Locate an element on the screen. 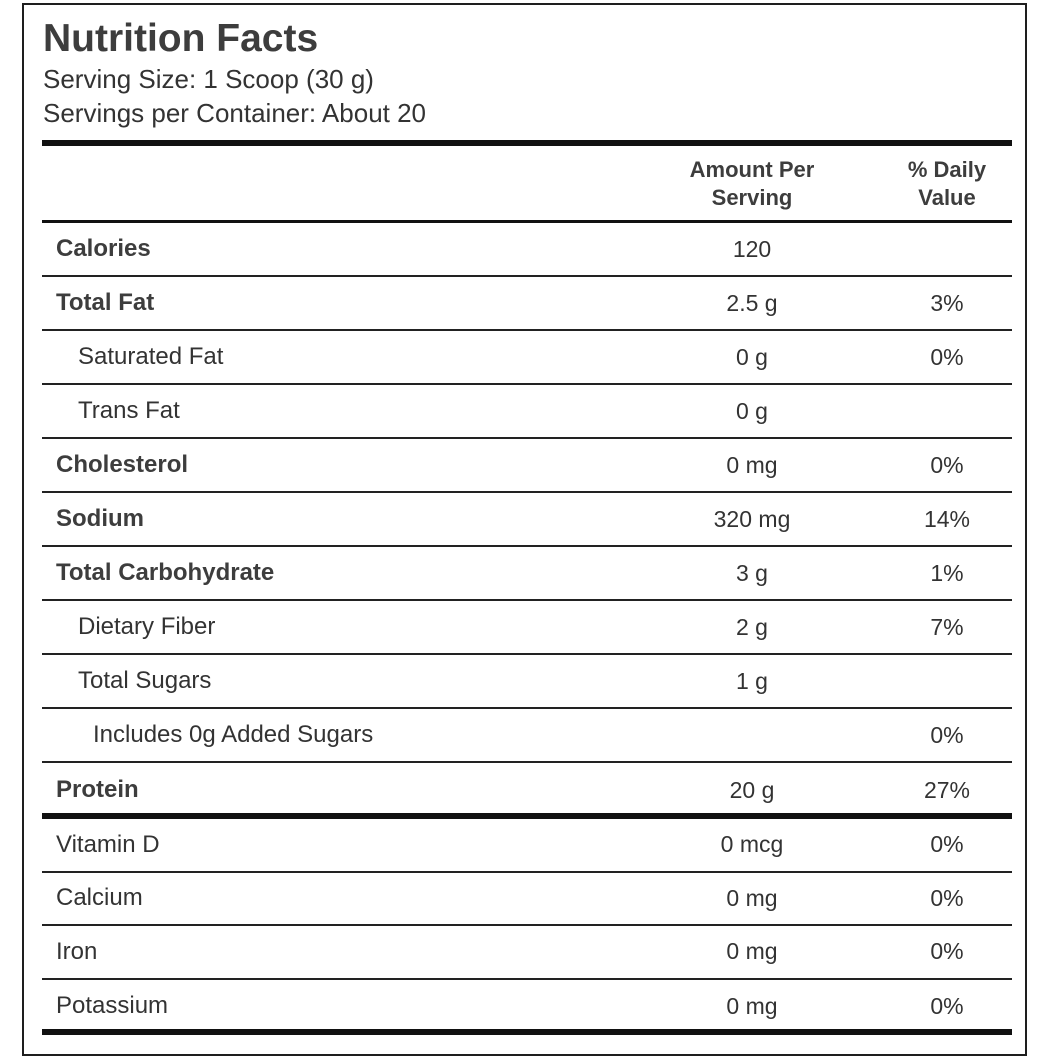 Image resolution: width=1042 pixels, height=1064 pixels. column-header-amount: Amount Per Serving is located at coordinates (752, 184).